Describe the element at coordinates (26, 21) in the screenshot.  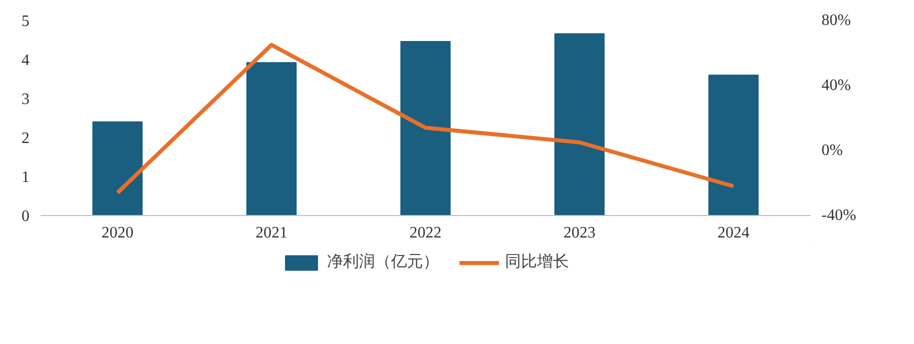
I see `y-tick-label: 5` at that location.